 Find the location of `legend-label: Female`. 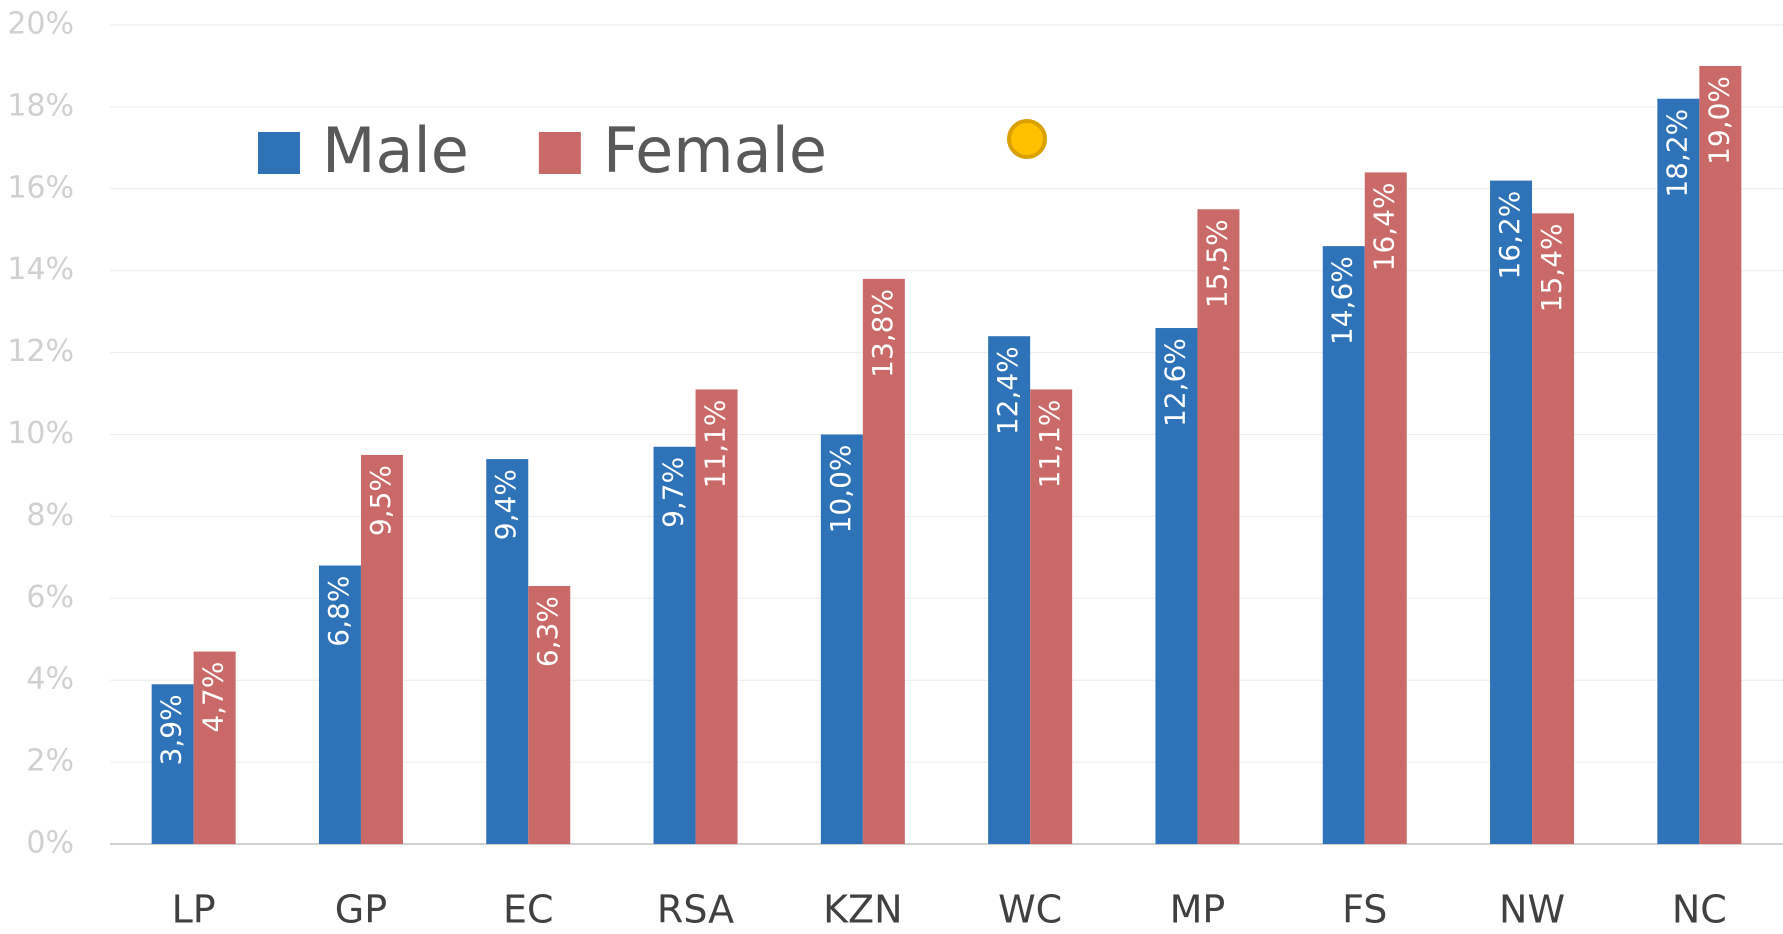

legend-label: Female is located at coordinates (715, 150).